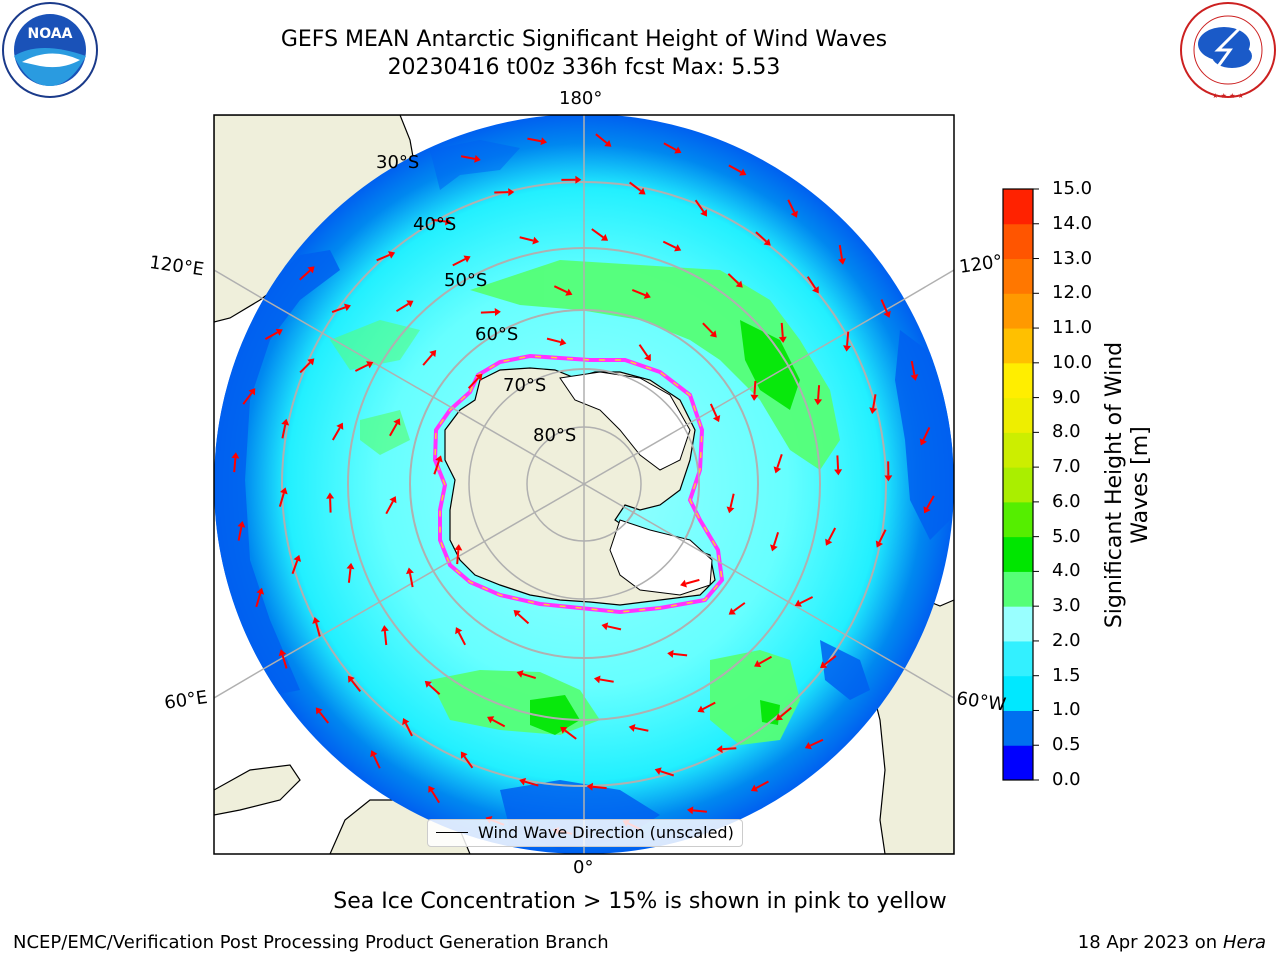 This screenshot has height=960, width=1280. I want to click on colorbar-tick-label: 2.0, so click(1066, 640).